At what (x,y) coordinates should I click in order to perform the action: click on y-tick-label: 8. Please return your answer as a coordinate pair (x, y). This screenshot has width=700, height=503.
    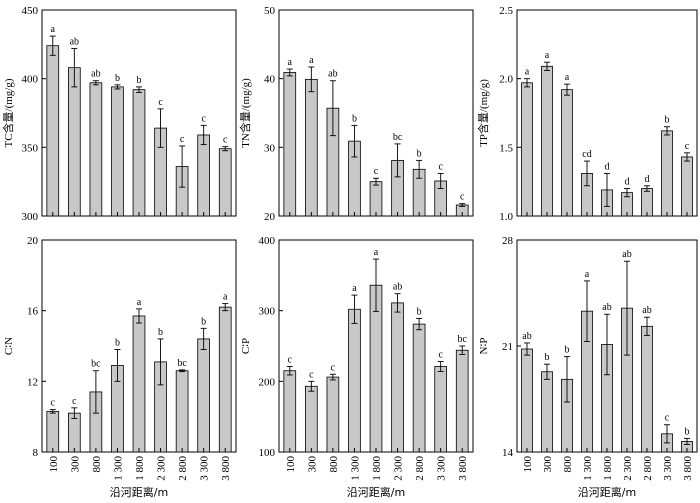
    Looking at the image, I should click on (36, 453).